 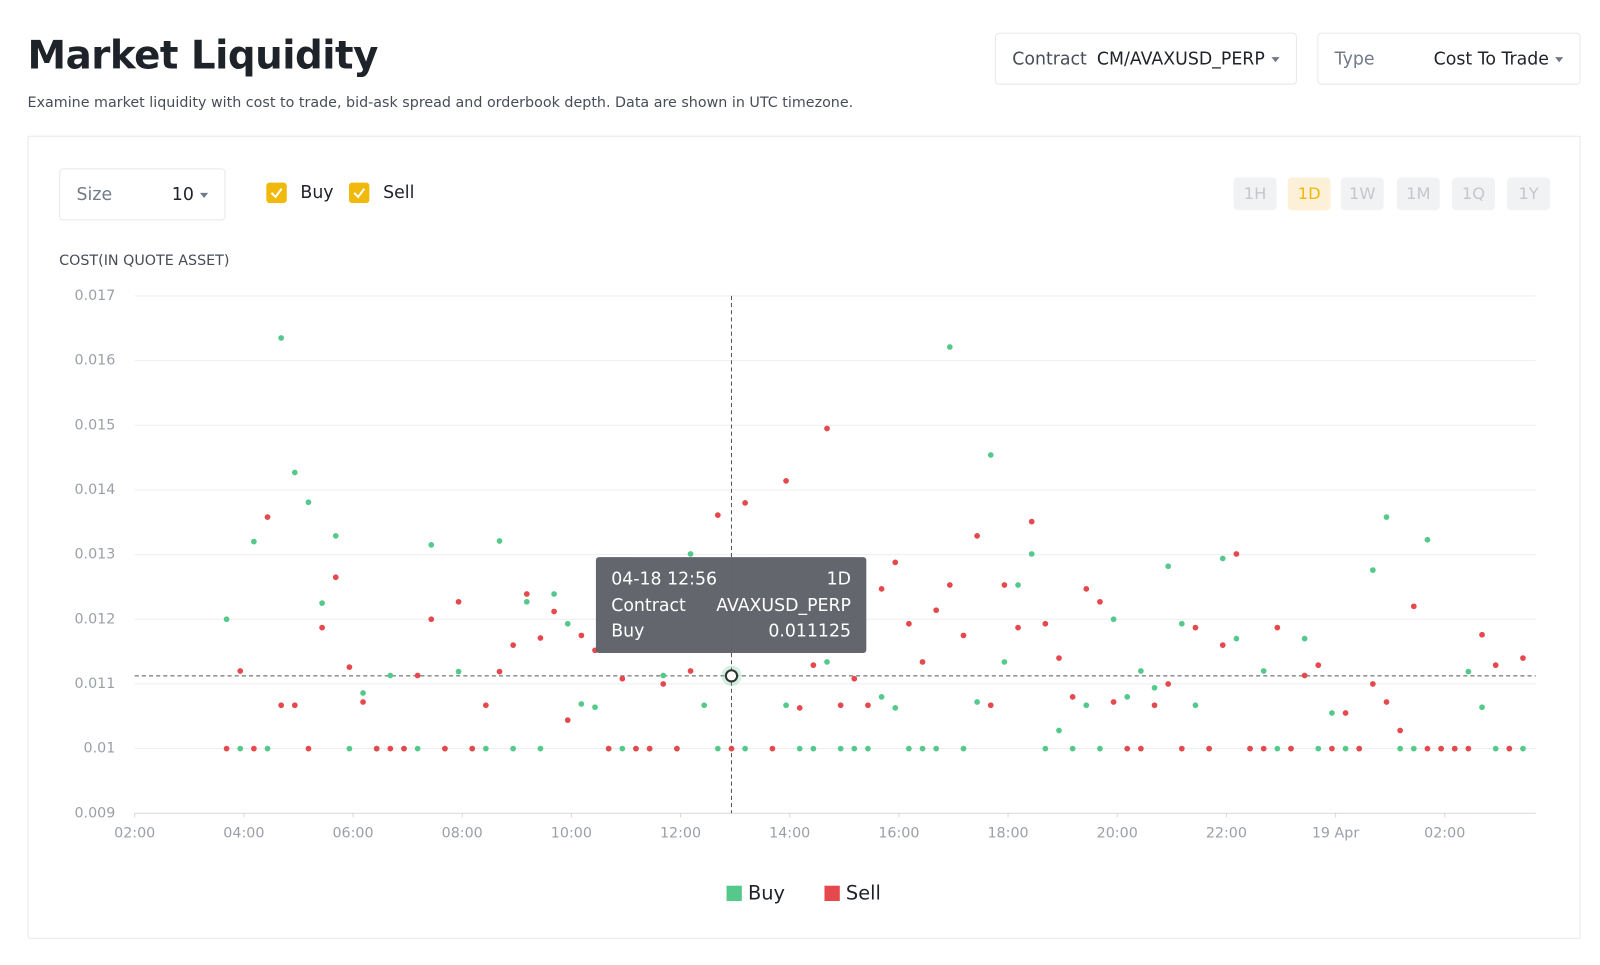 I want to click on period-button: 1W, so click(x=1362, y=194).